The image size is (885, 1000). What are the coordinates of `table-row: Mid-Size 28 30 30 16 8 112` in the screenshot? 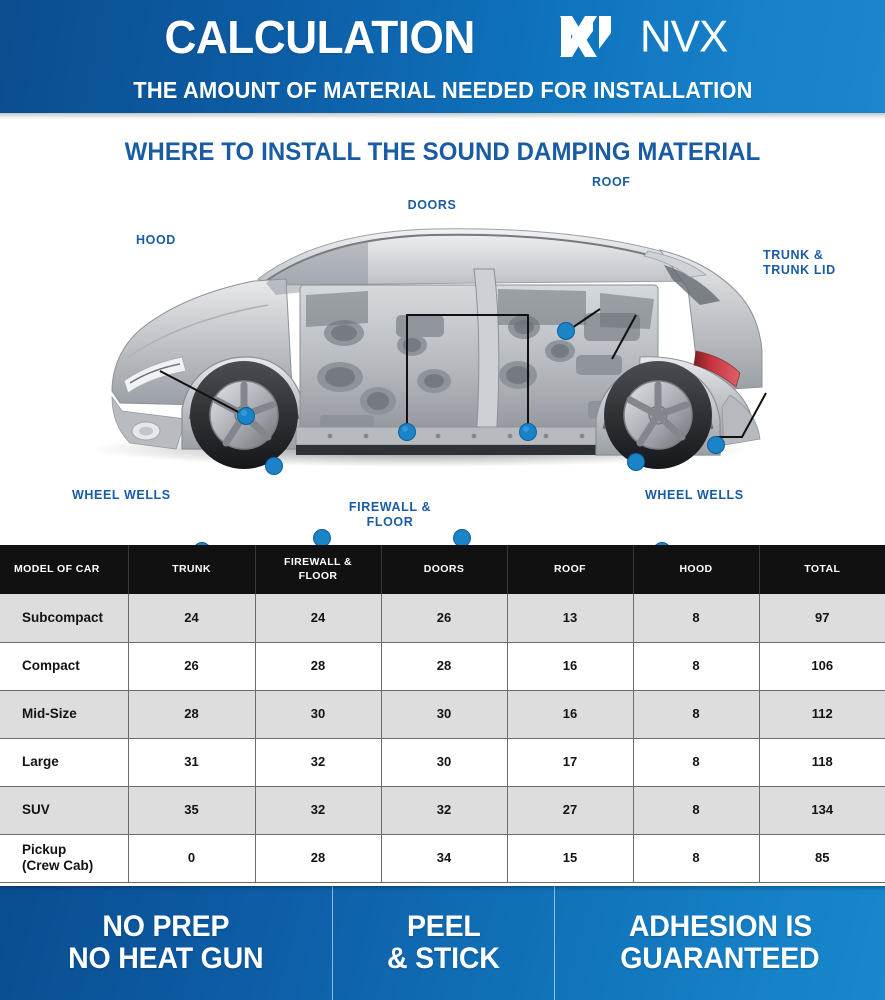 It's located at (442, 714).